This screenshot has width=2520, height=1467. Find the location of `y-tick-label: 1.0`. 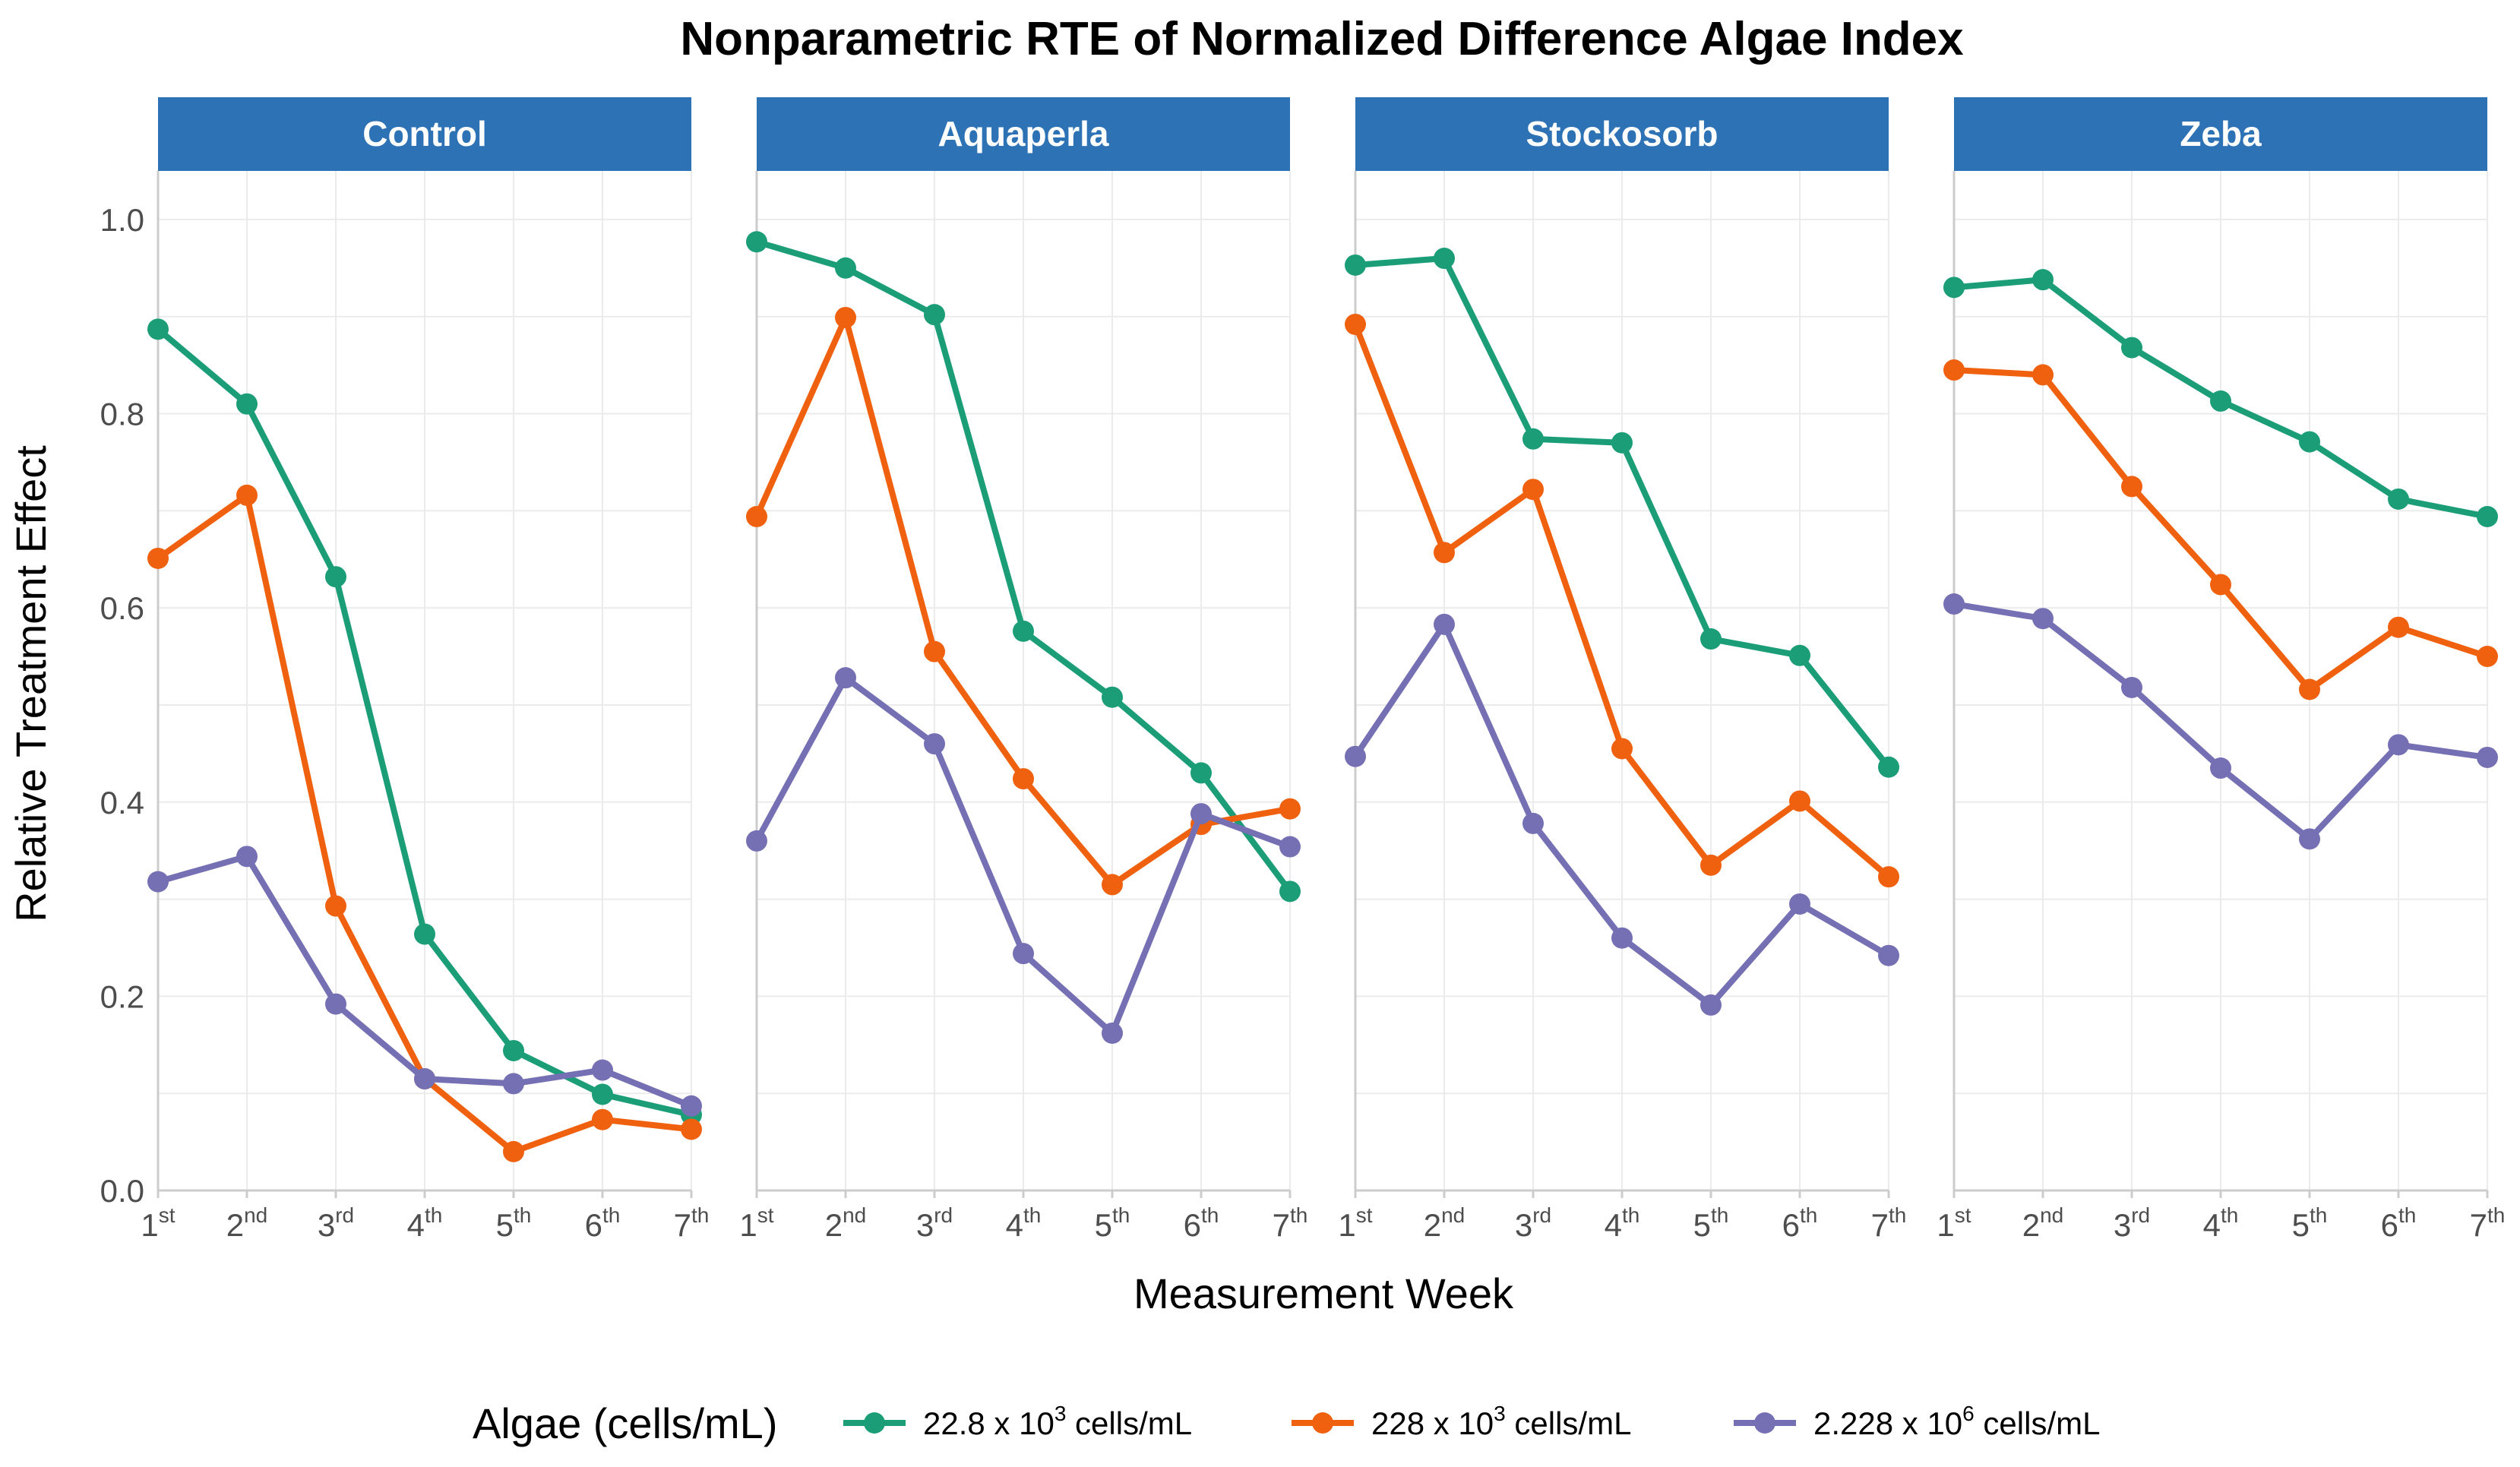

y-tick-label: 1.0 is located at coordinates (122, 220).